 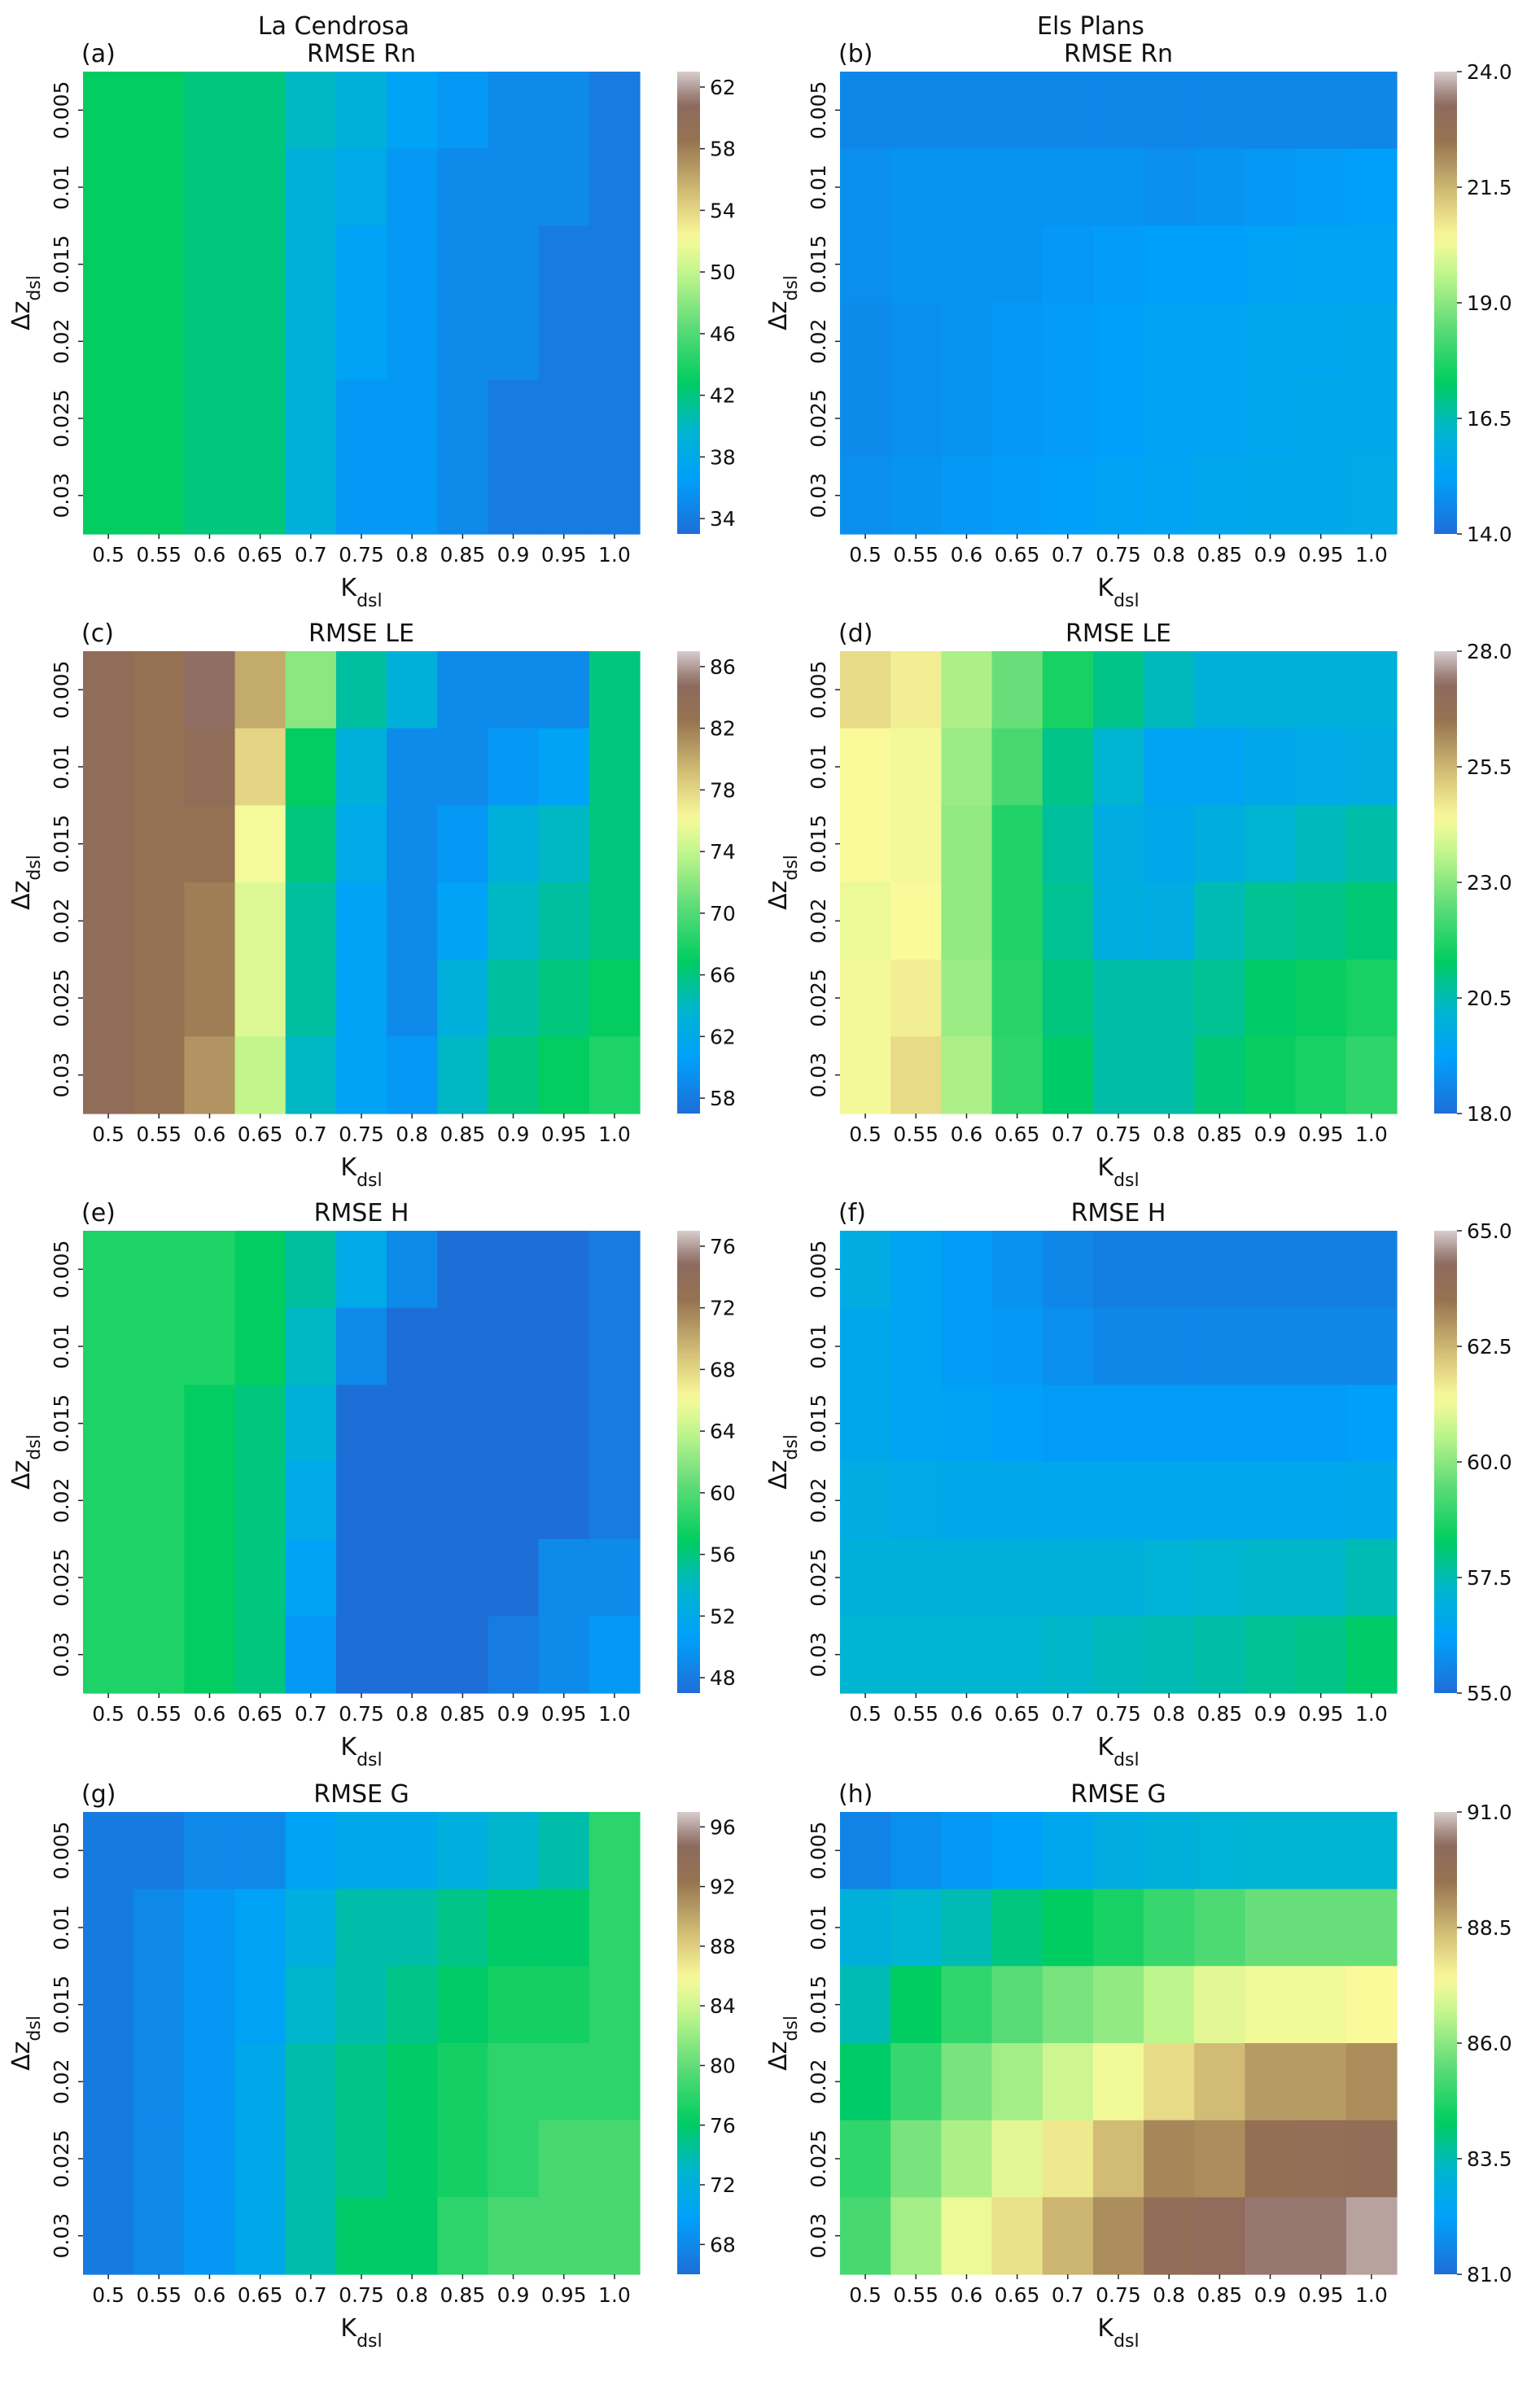 What do you see at coordinates (97, 633) in the screenshot?
I see `panel-letter: (c)` at bounding box center [97, 633].